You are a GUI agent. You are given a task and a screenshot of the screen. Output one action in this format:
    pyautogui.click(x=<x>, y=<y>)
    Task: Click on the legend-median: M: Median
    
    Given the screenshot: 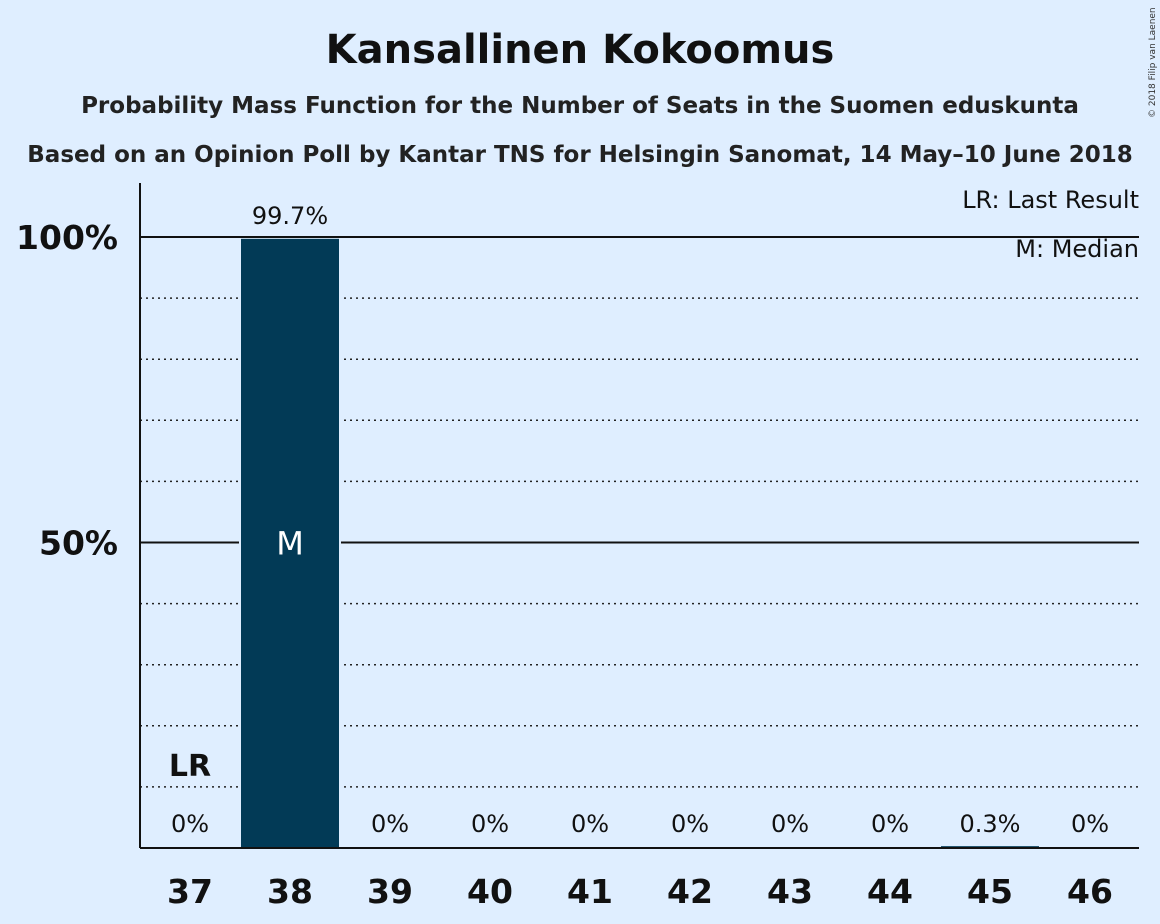 What is the action you would take?
    pyautogui.click(x=1077, y=249)
    